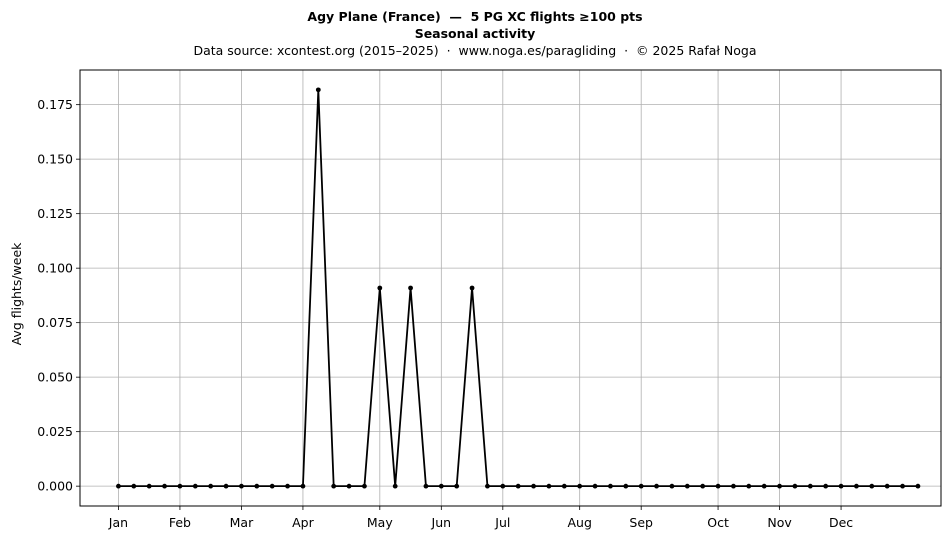 This screenshot has height=539, width=950. Describe the element at coordinates (380, 522) in the screenshot. I see `x-tick-label: May` at that location.